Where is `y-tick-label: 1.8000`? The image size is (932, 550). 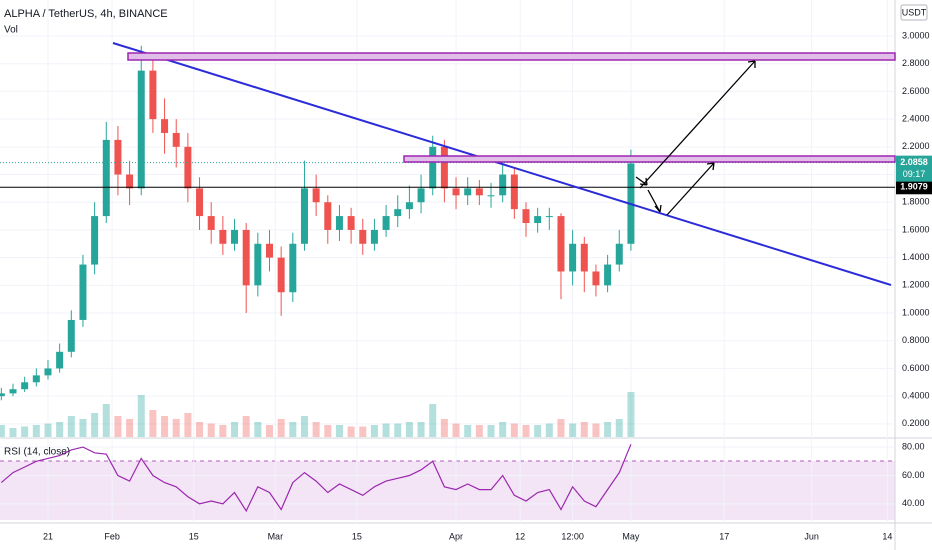
y-tick-label: 1.8000 is located at coordinates (916, 202).